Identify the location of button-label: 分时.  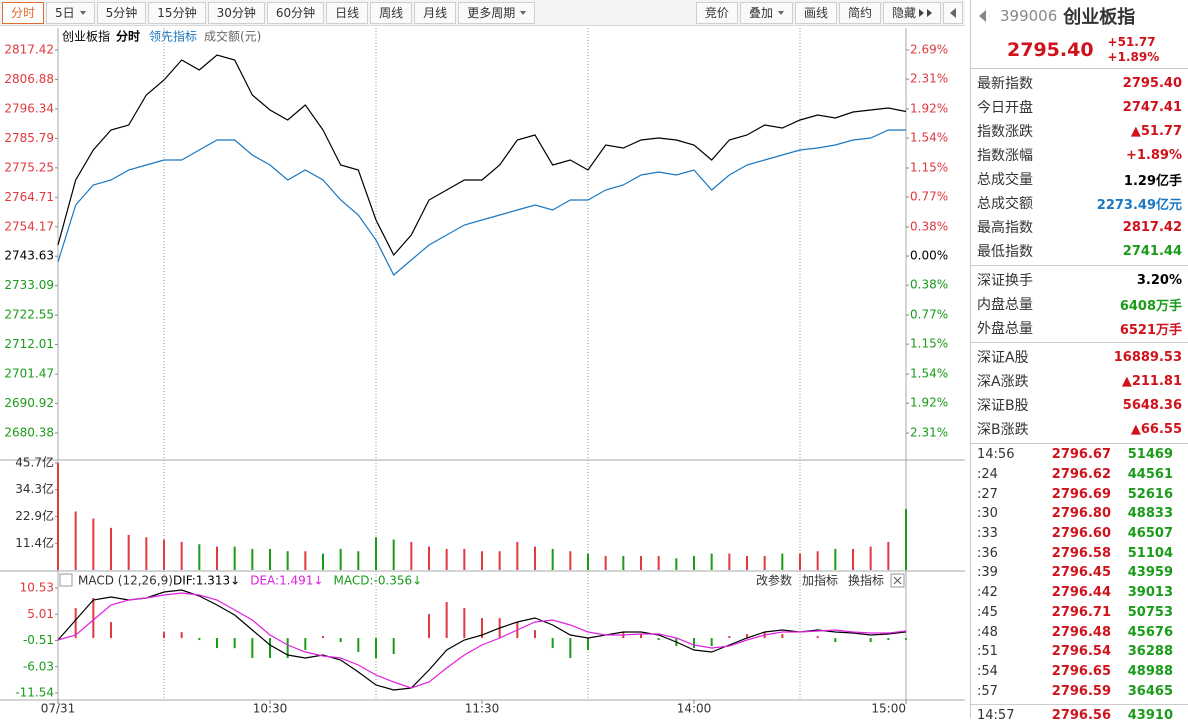
(23, 13).